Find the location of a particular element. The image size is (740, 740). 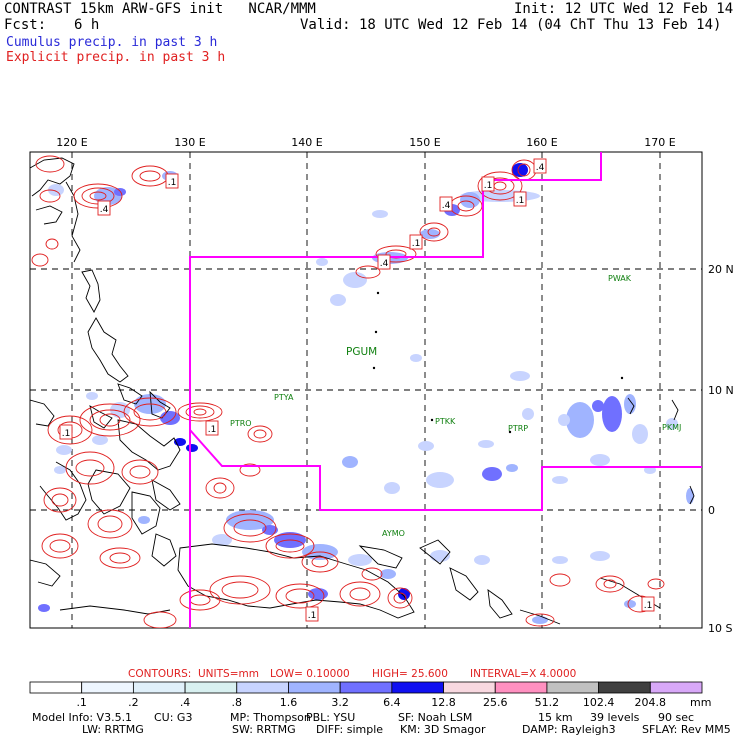

station-ptkk: PTKK is located at coordinates (445, 421).